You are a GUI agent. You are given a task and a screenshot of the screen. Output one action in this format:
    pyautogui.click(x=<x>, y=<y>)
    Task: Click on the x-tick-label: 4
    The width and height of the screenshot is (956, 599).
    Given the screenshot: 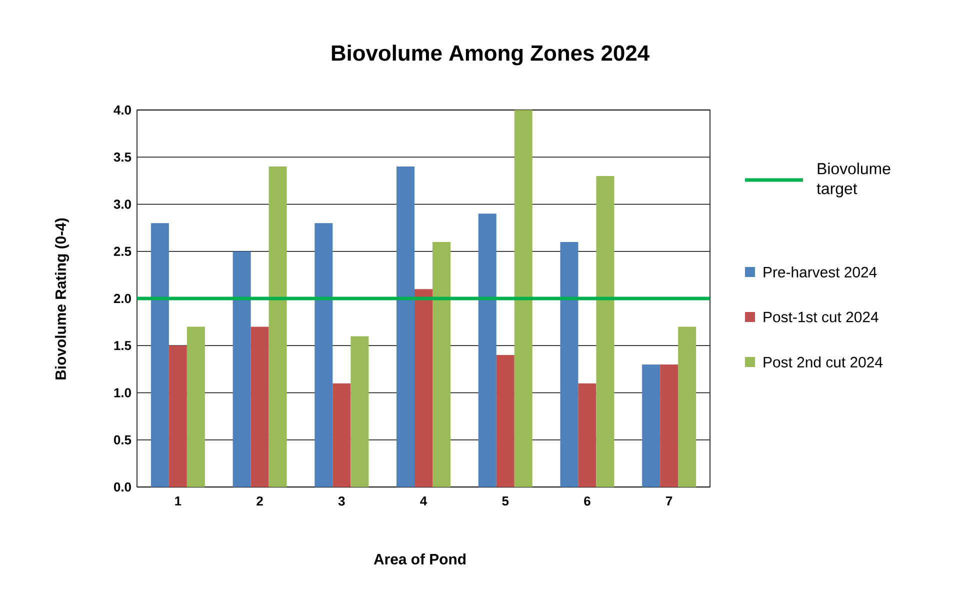 What is the action you would take?
    pyautogui.click(x=424, y=501)
    